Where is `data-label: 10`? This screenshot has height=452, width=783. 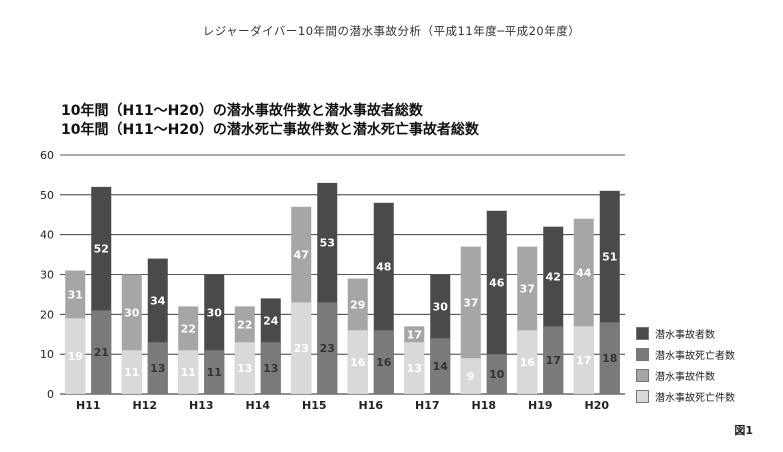
data-label: 10 is located at coordinates (497, 374).